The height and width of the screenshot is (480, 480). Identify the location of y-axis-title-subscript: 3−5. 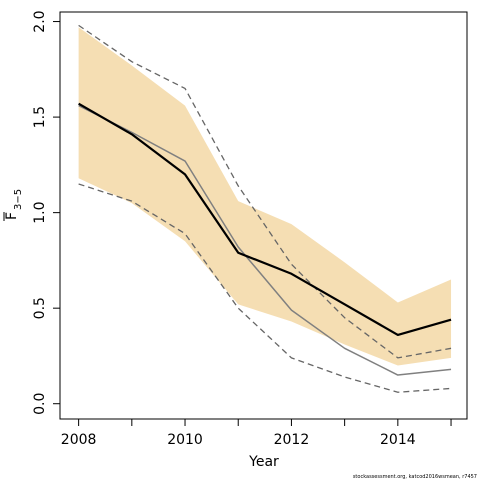
(18, 199).